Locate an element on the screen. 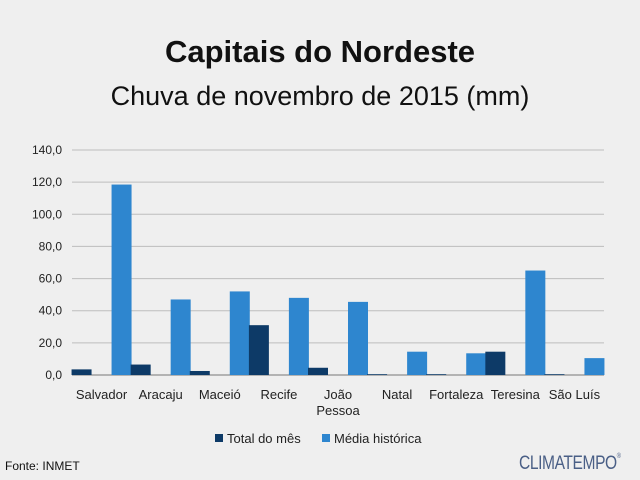  x-tick-label: João is located at coordinates (338, 394).